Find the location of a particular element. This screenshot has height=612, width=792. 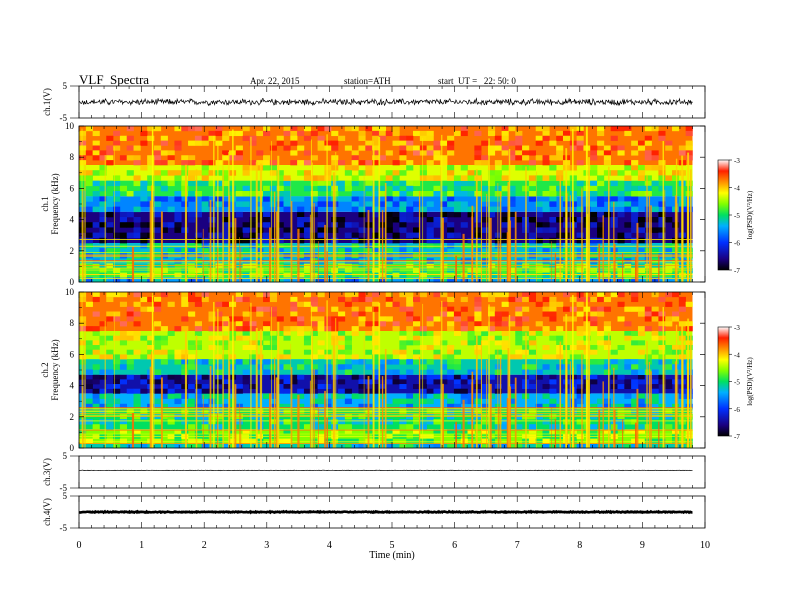

colorbar is located at coordinates (723, 215).